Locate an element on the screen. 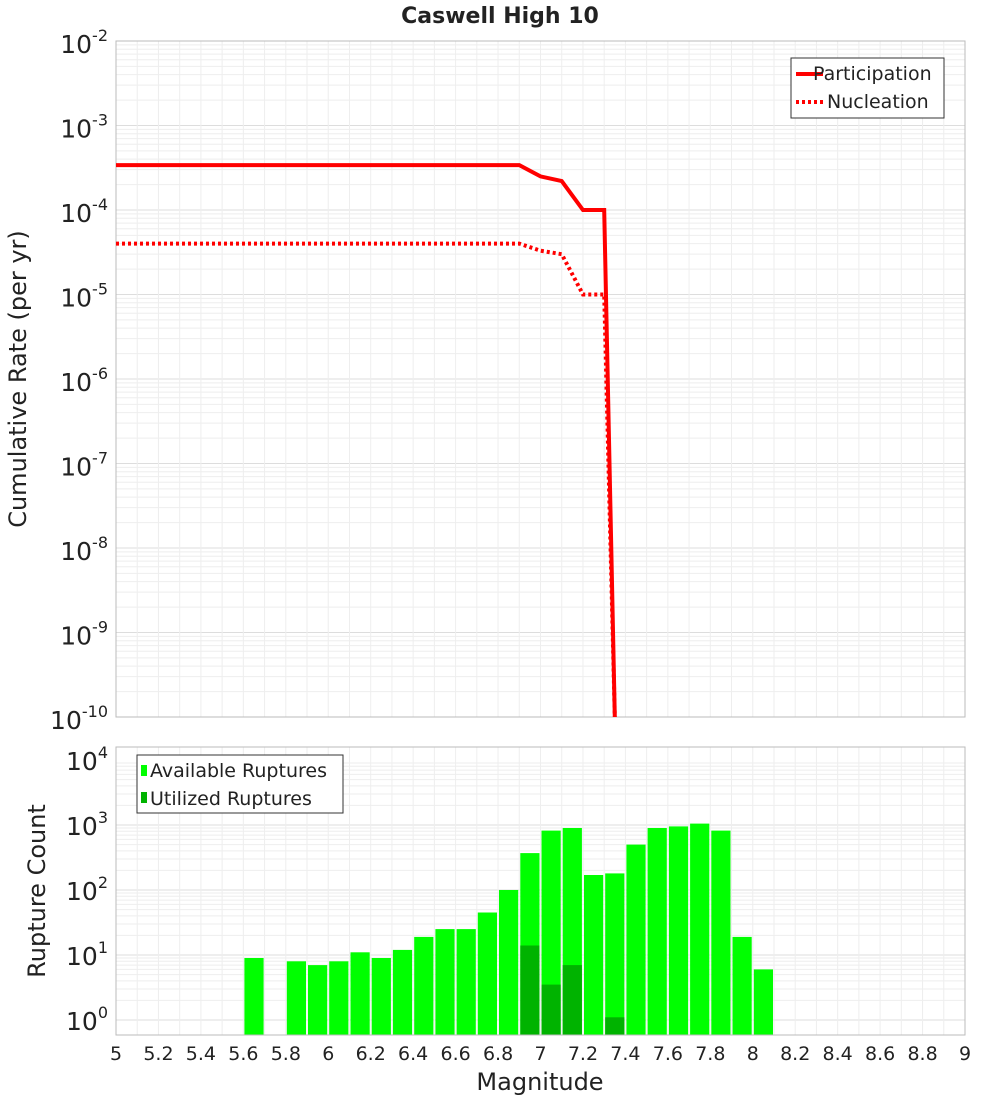 Image resolution: width=1000 pixels, height=1100 pixels. x-tick-label: 8.6 is located at coordinates (880, 1054).